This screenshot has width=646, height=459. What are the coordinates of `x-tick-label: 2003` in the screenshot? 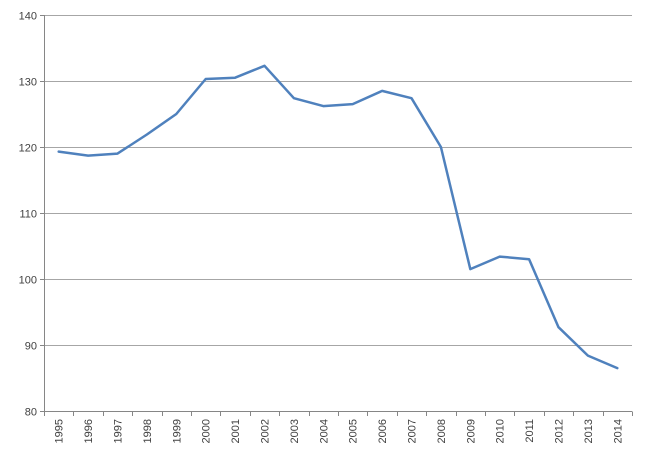 It's located at (295, 431).